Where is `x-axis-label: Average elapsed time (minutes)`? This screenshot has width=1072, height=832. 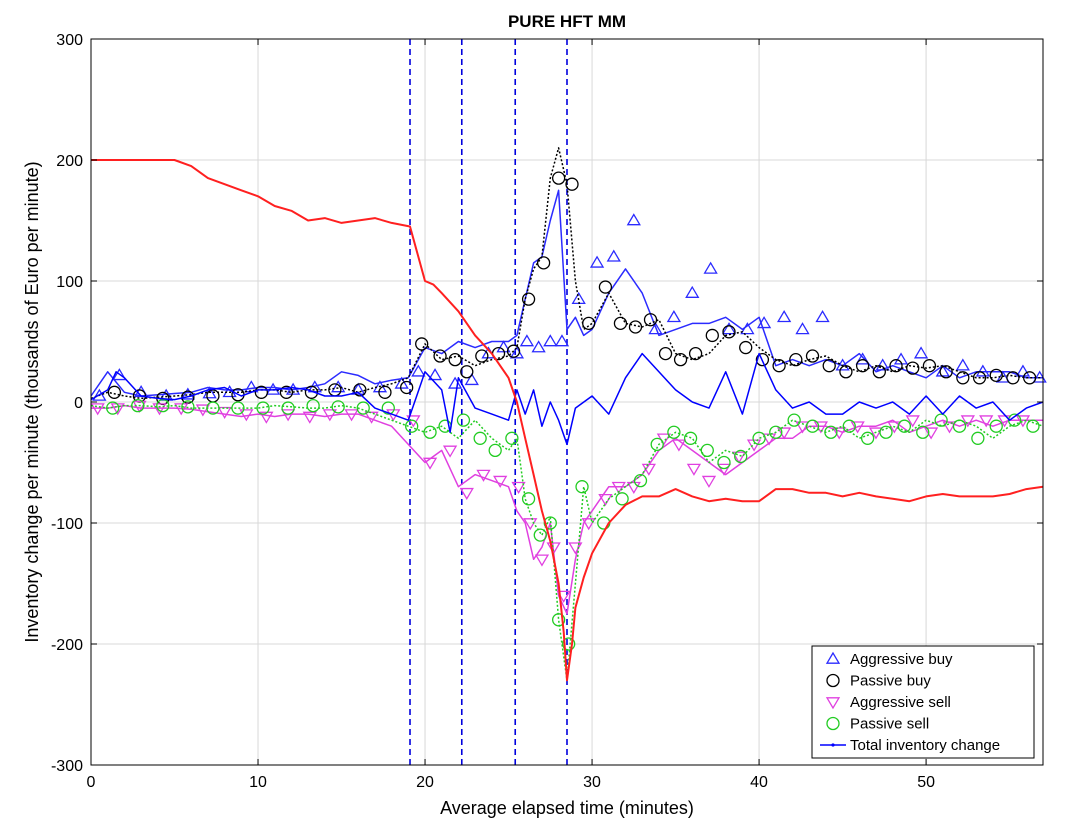 x-axis-label: Average elapsed time (minutes) is located at coordinates (567, 808).